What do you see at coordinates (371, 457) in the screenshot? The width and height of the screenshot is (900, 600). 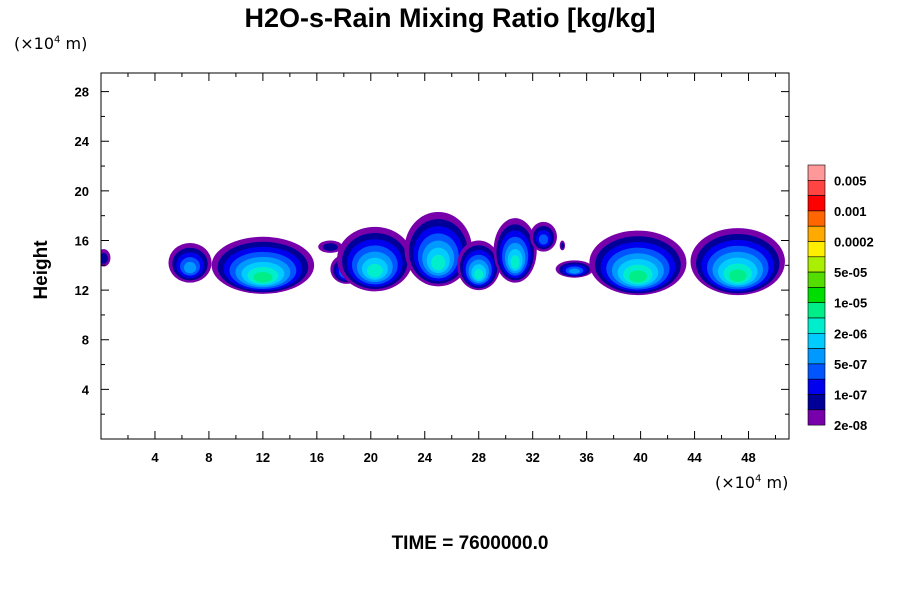 I see `x-tick-label: 20` at bounding box center [371, 457].